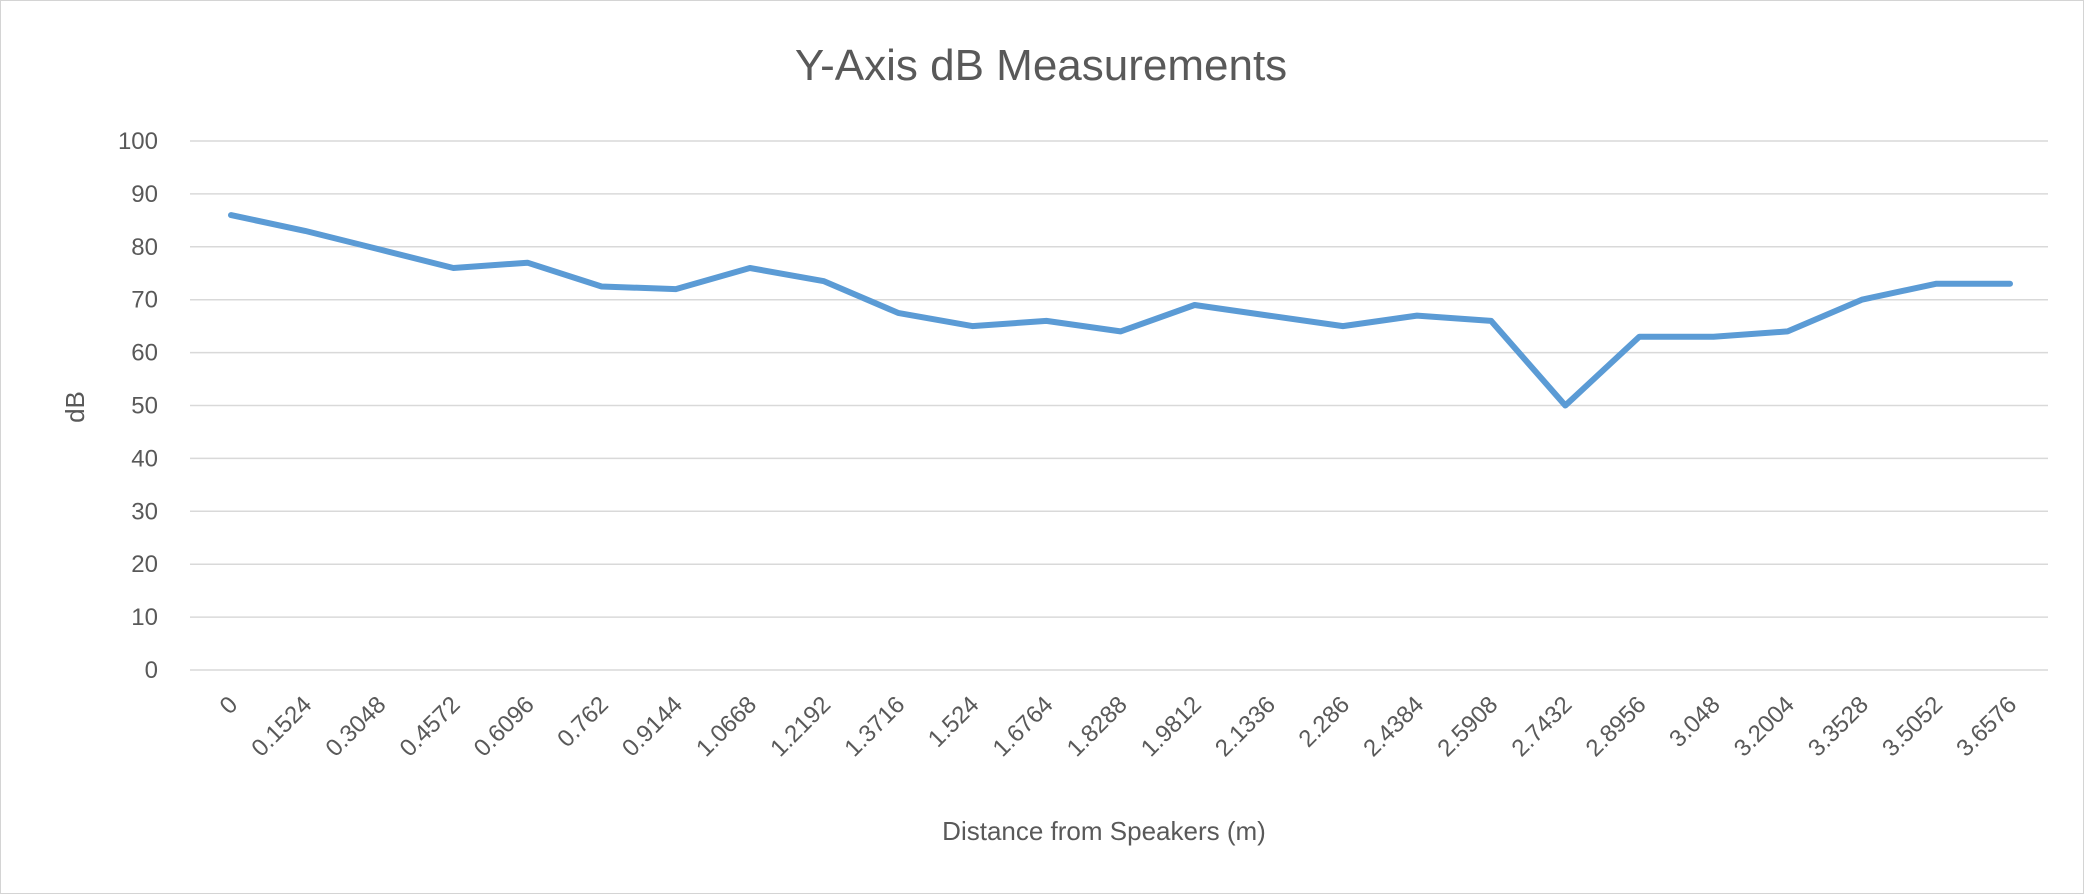  I want to click on x-tick-label: 0.9144, so click(652, 726).